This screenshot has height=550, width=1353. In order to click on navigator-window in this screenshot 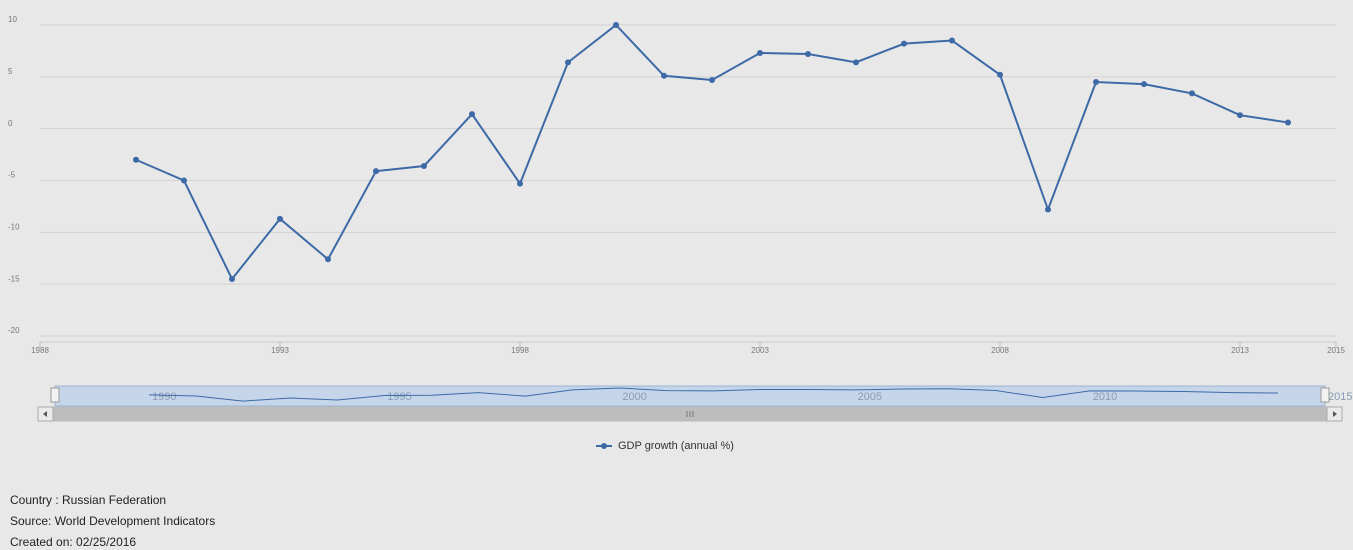, I will do `click(690, 396)`.